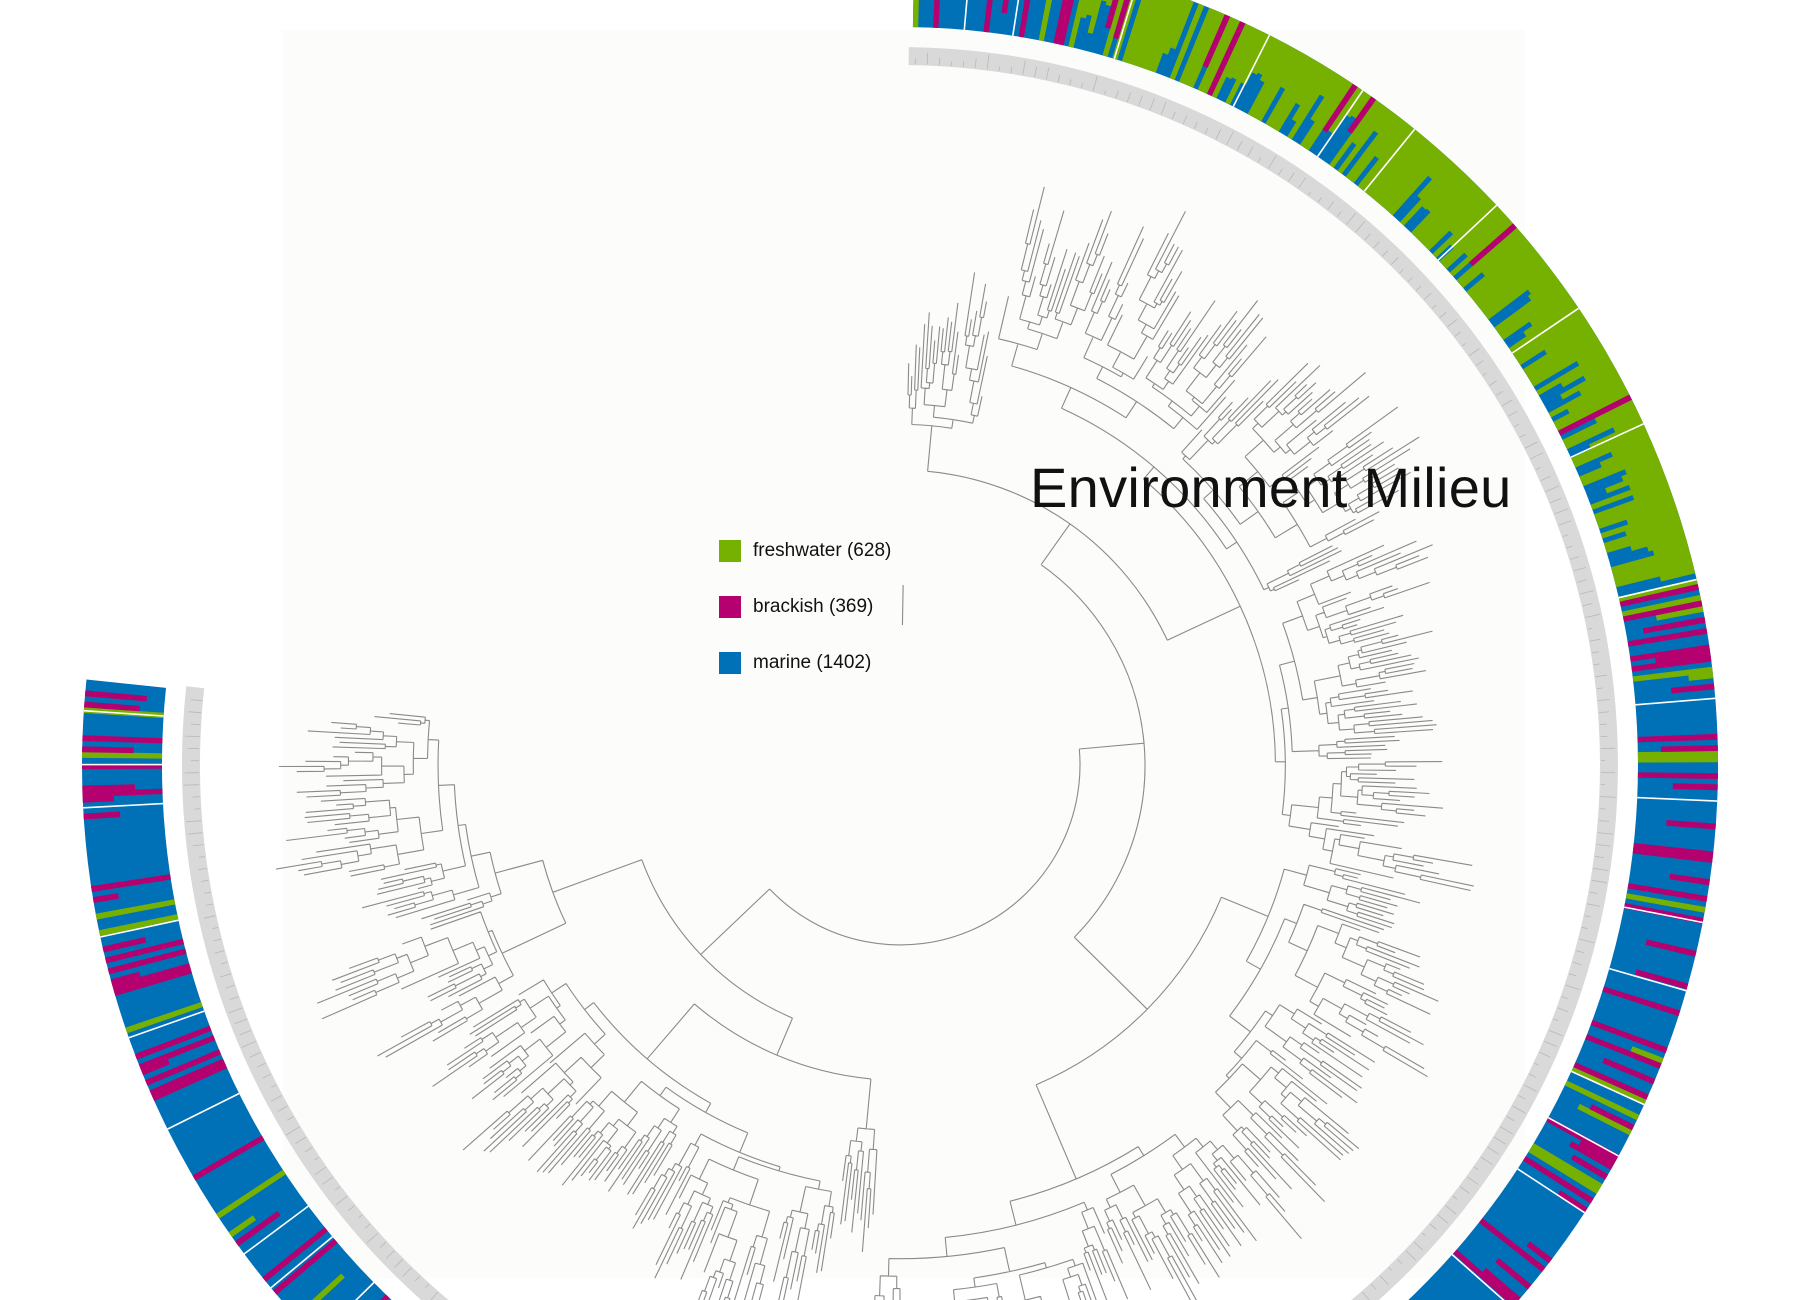 This screenshot has height=1300, width=1800. Describe the element at coordinates (822, 550) in the screenshot. I see `legend-label-freshwater: freshwater (628)` at that location.